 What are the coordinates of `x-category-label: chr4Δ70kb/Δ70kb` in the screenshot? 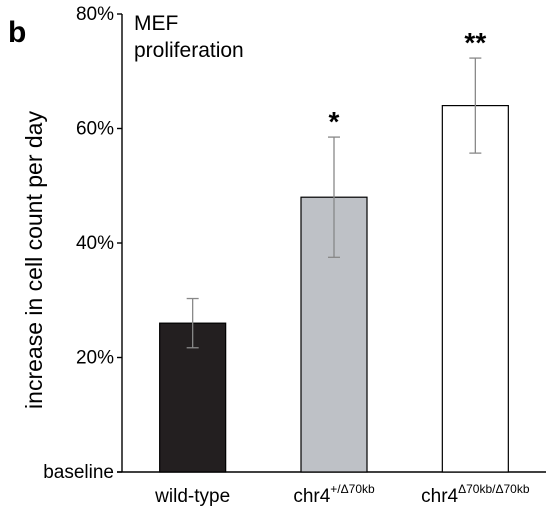 It's located at (475, 494).